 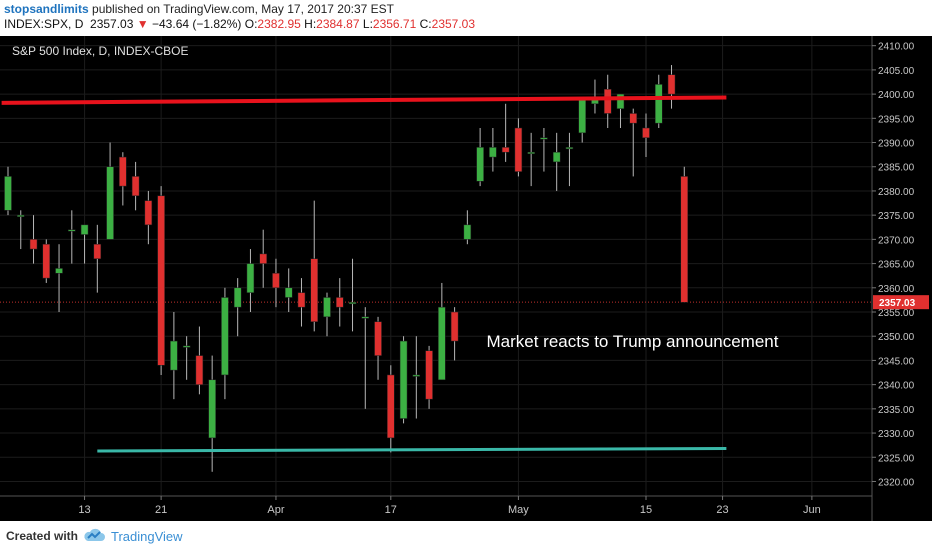 I want to click on high-label: H:, so click(x=310, y=24).